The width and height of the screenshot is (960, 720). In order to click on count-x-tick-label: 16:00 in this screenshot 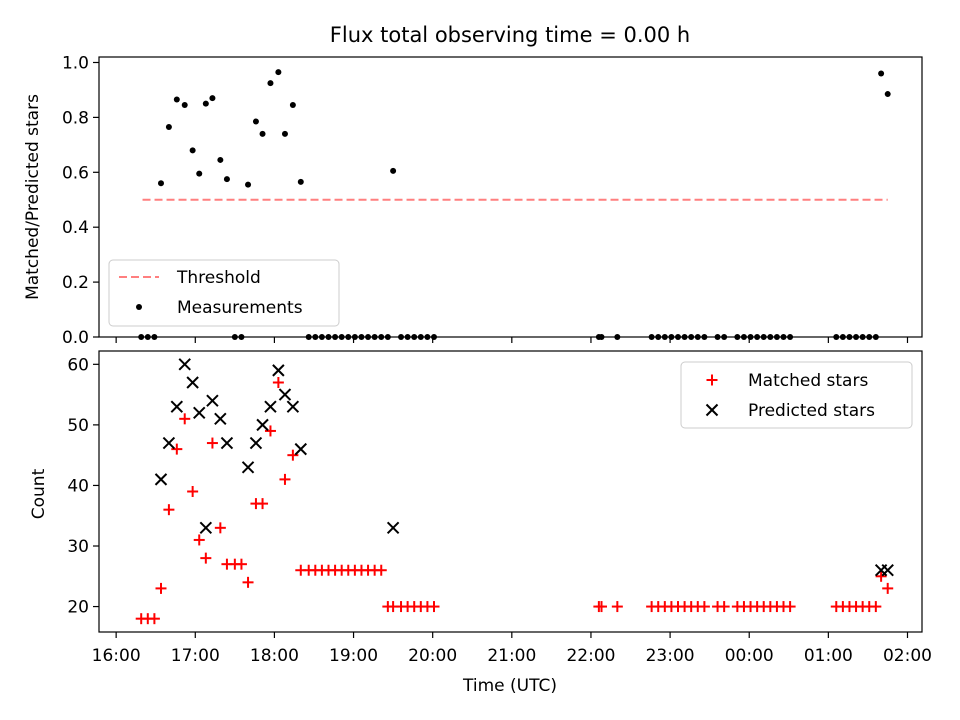, I will do `click(116, 656)`.